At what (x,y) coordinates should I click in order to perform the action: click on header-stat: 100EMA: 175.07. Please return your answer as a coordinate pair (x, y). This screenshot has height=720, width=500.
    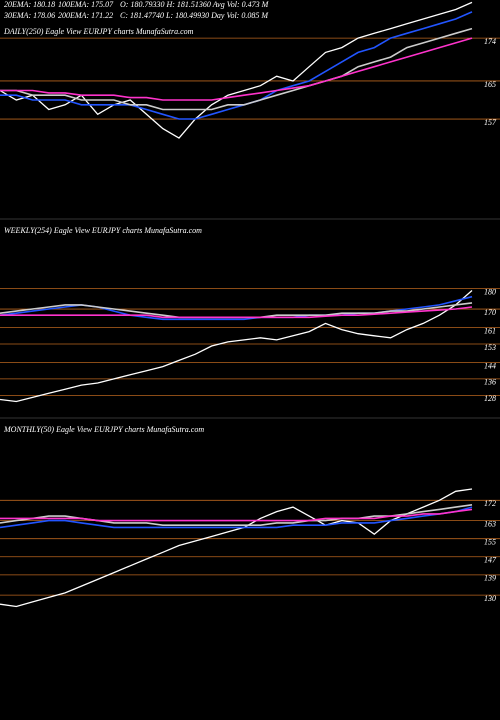
    Looking at the image, I should click on (86, 4).